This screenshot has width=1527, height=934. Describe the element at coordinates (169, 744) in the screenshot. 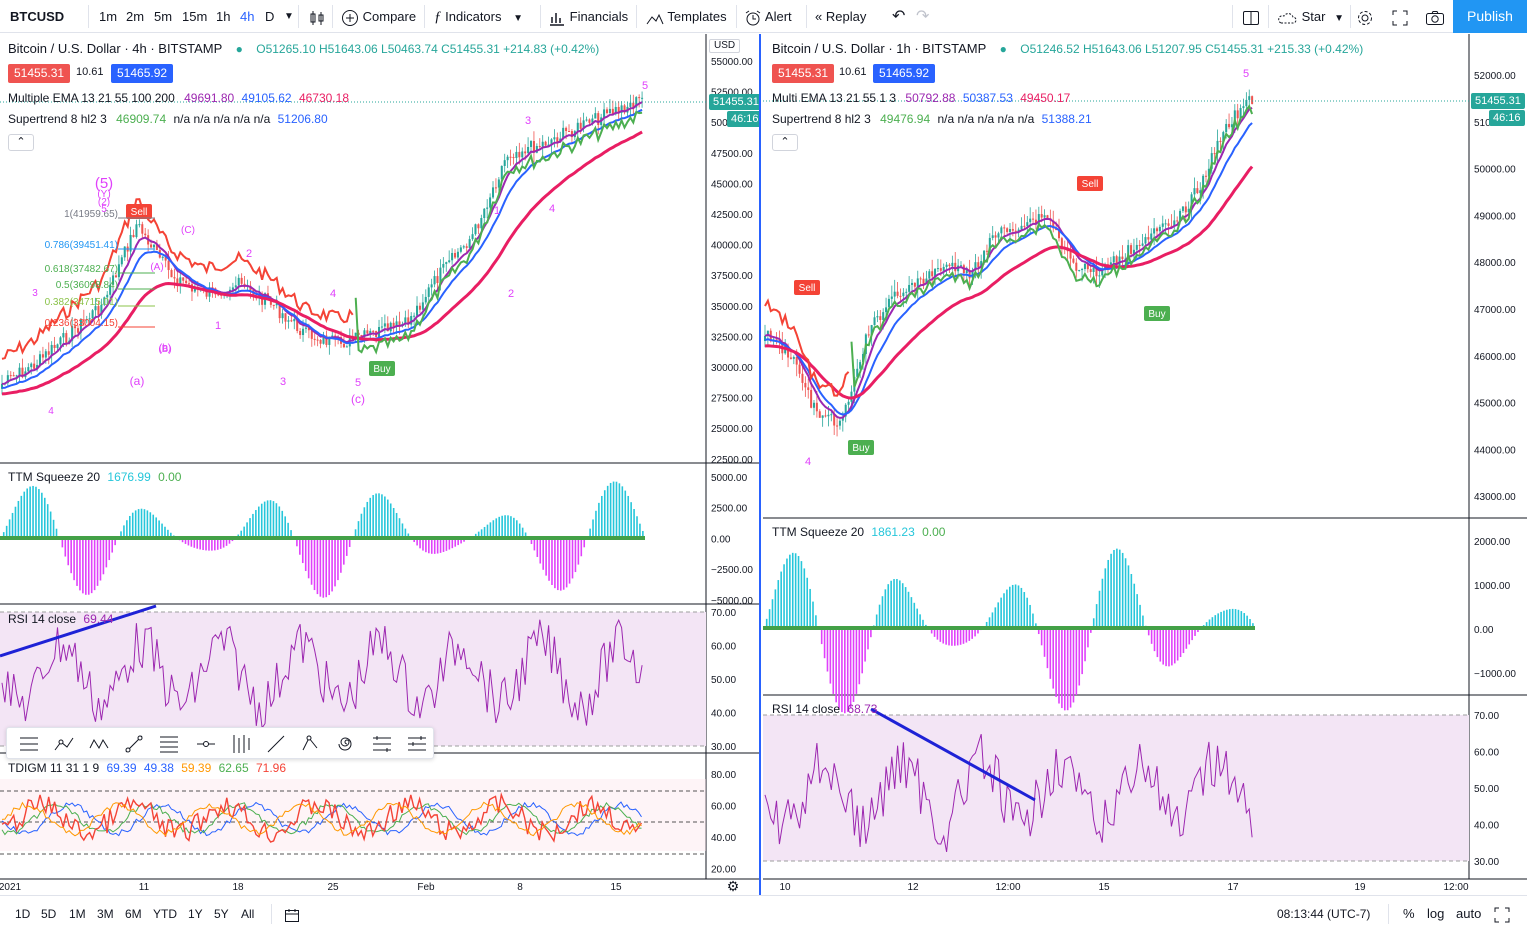

I see `fib-tool-icon` at that location.